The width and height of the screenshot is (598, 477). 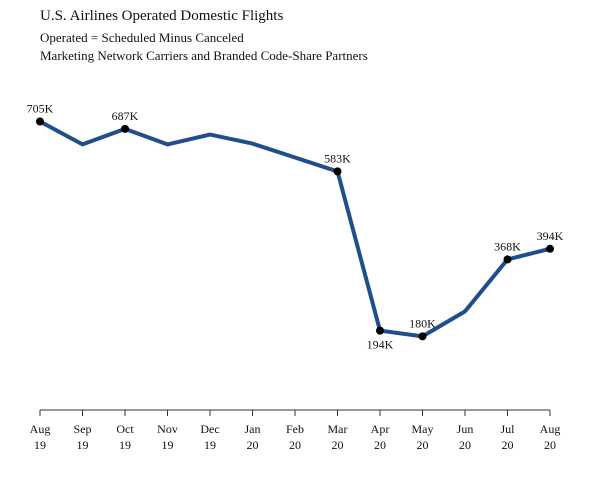 I want to click on chart-subtitle: Operated = Scheduled Minus Canceled, so click(x=142, y=37).